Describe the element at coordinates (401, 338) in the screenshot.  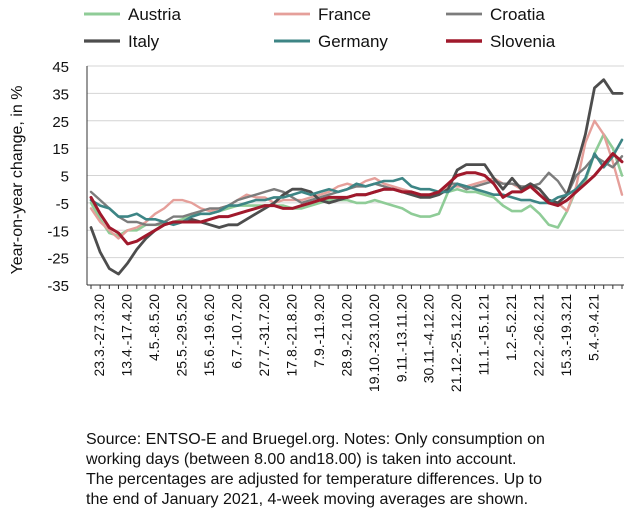
I see `x-tick-label: 9.11.-13.11.20` at that location.